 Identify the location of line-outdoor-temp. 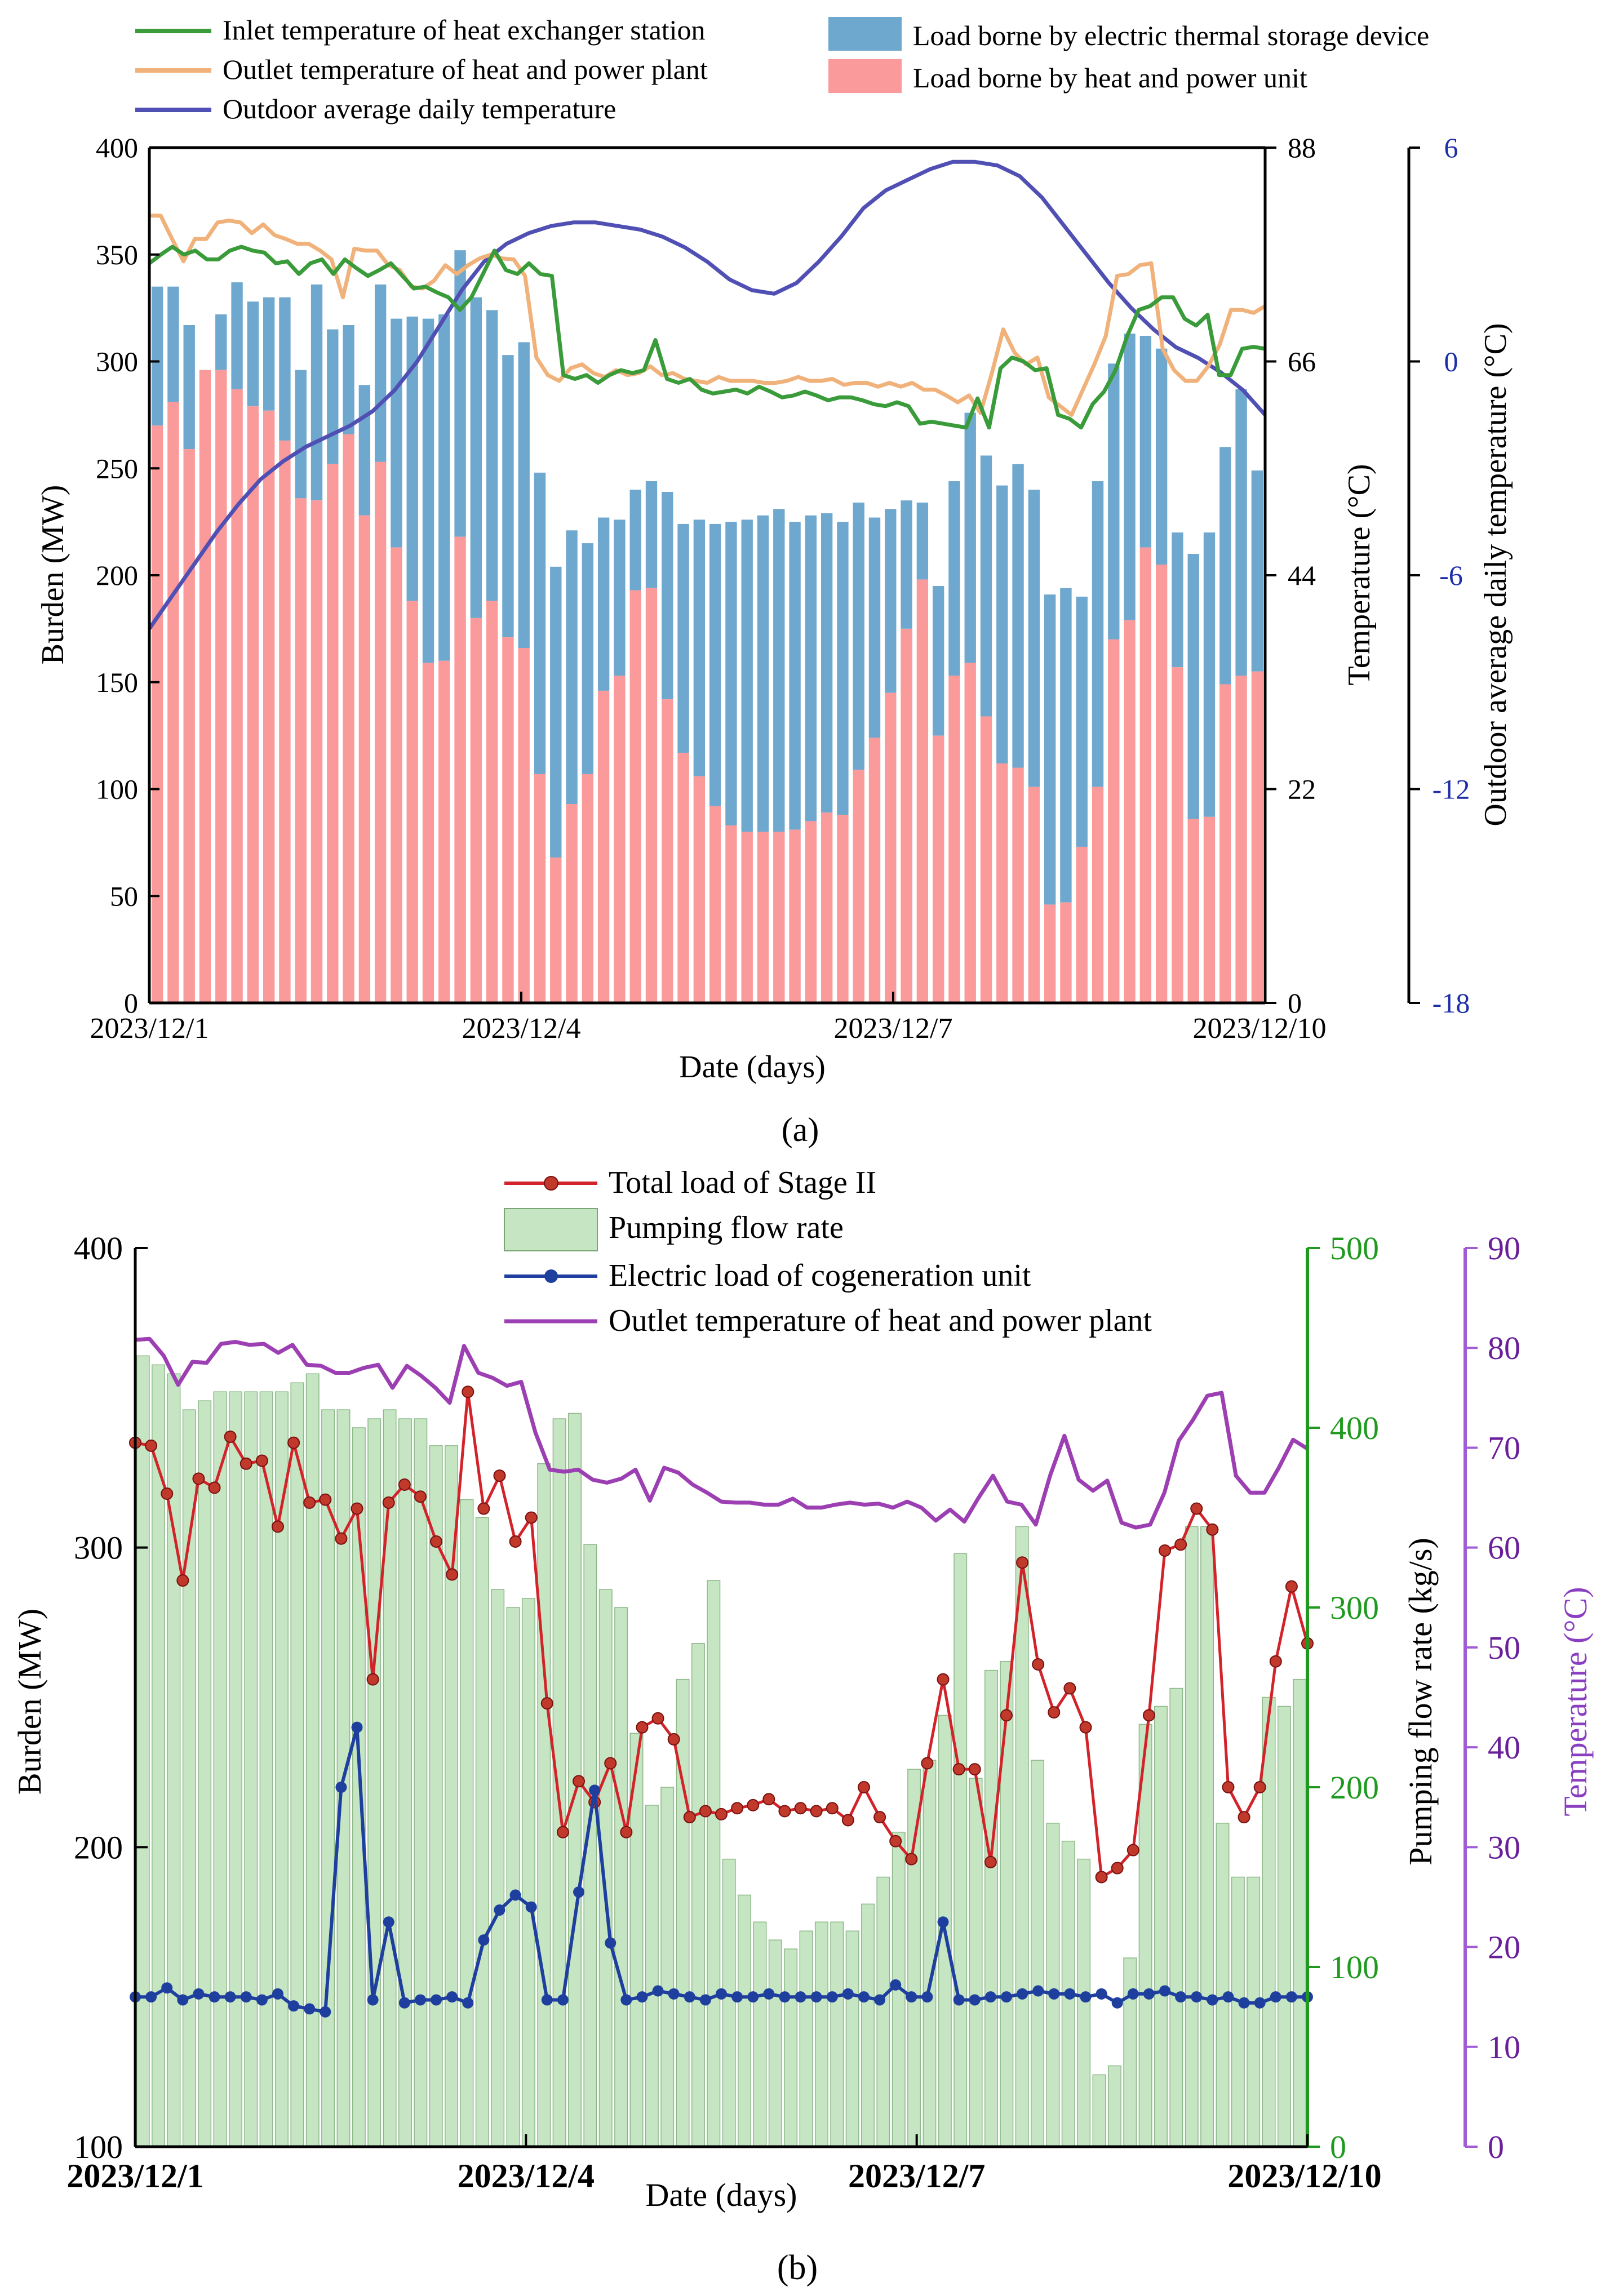
(708, 394).